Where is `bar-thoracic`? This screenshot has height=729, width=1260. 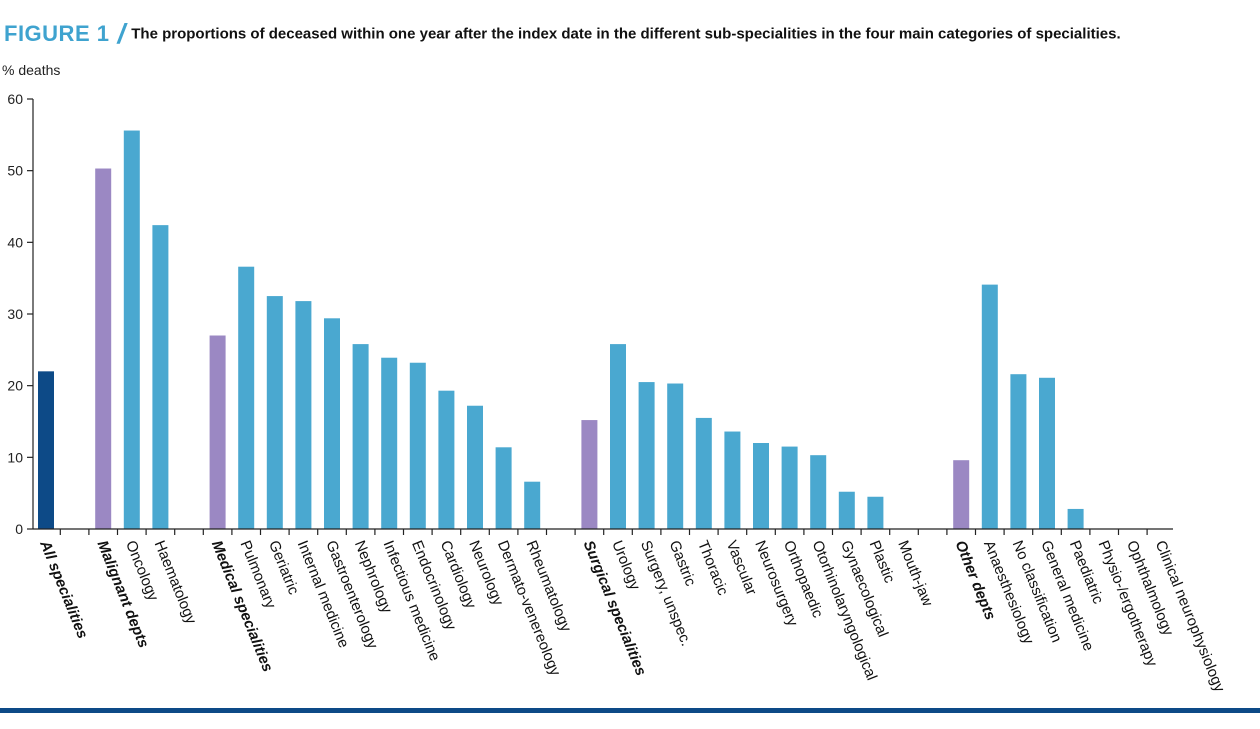
bar-thoracic is located at coordinates (703, 473).